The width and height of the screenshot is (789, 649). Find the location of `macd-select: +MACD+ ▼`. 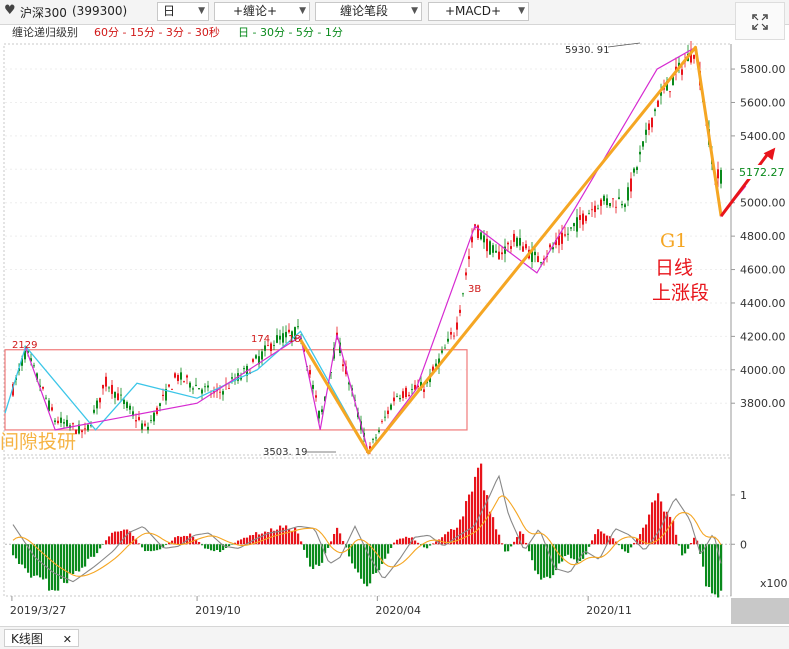

macd-select: +MACD+ ▼ is located at coordinates (478, 11).